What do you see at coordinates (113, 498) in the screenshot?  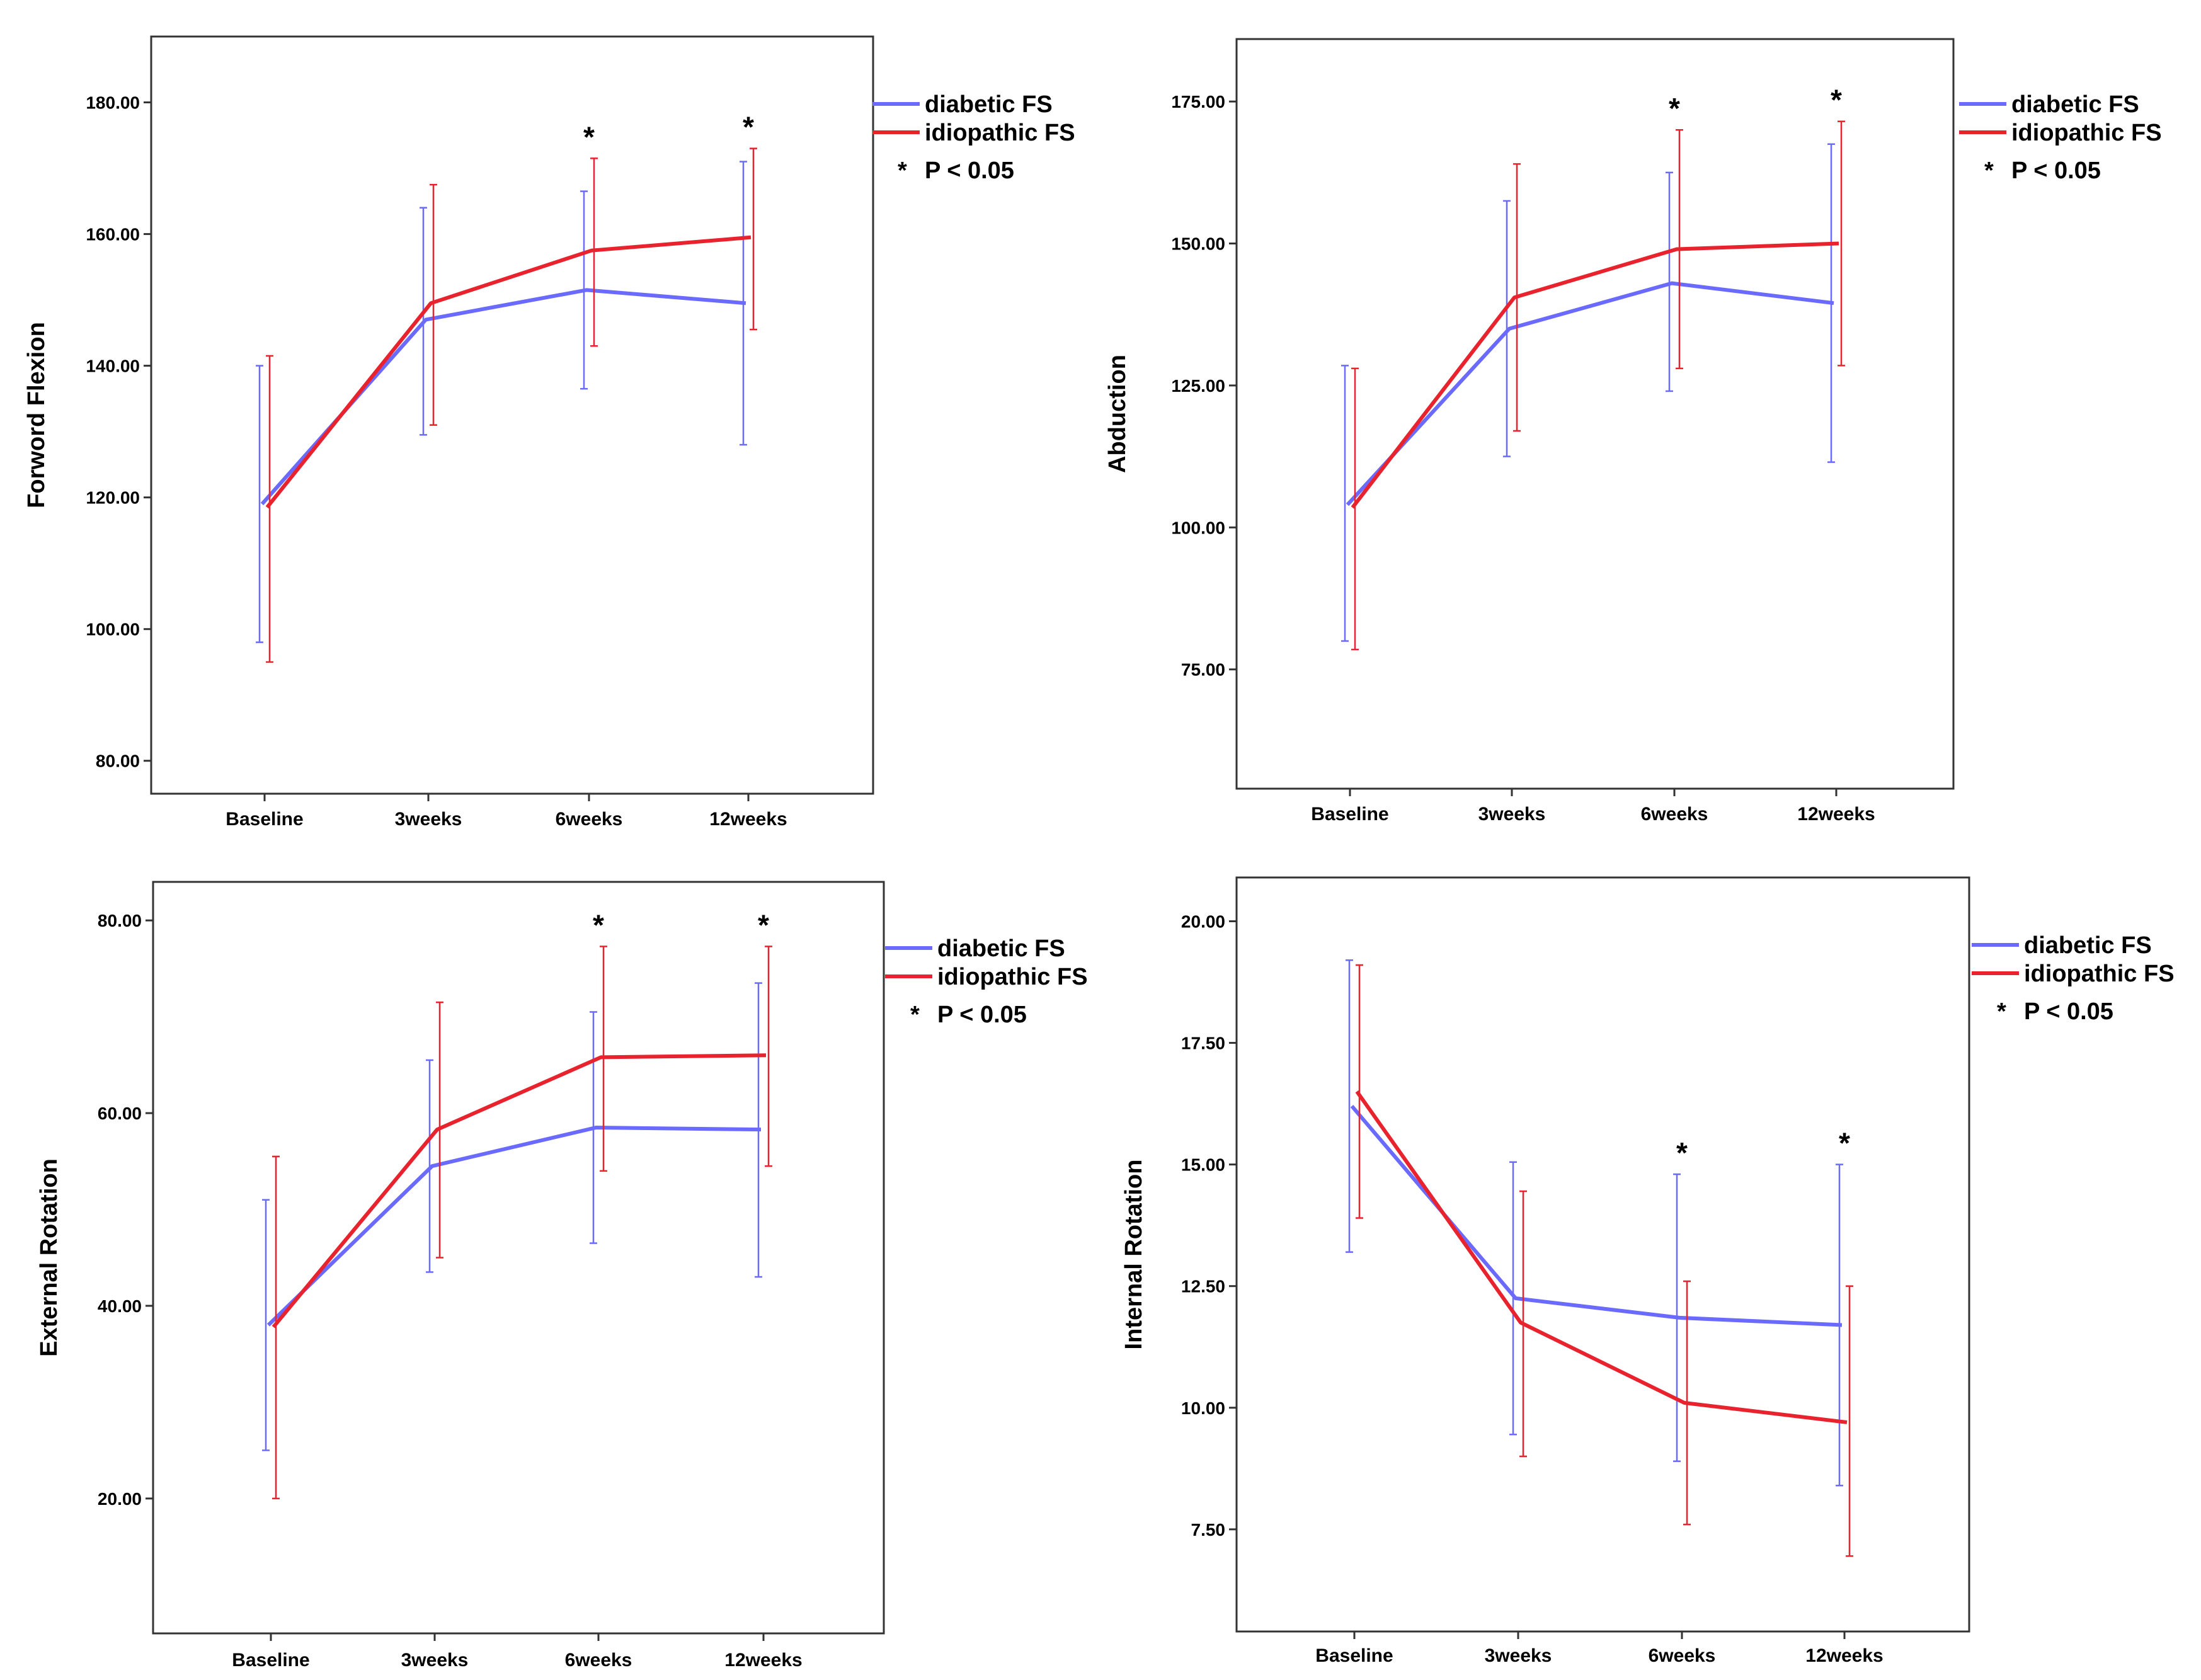 I see `y-tick-label: 120.00` at bounding box center [113, 498].